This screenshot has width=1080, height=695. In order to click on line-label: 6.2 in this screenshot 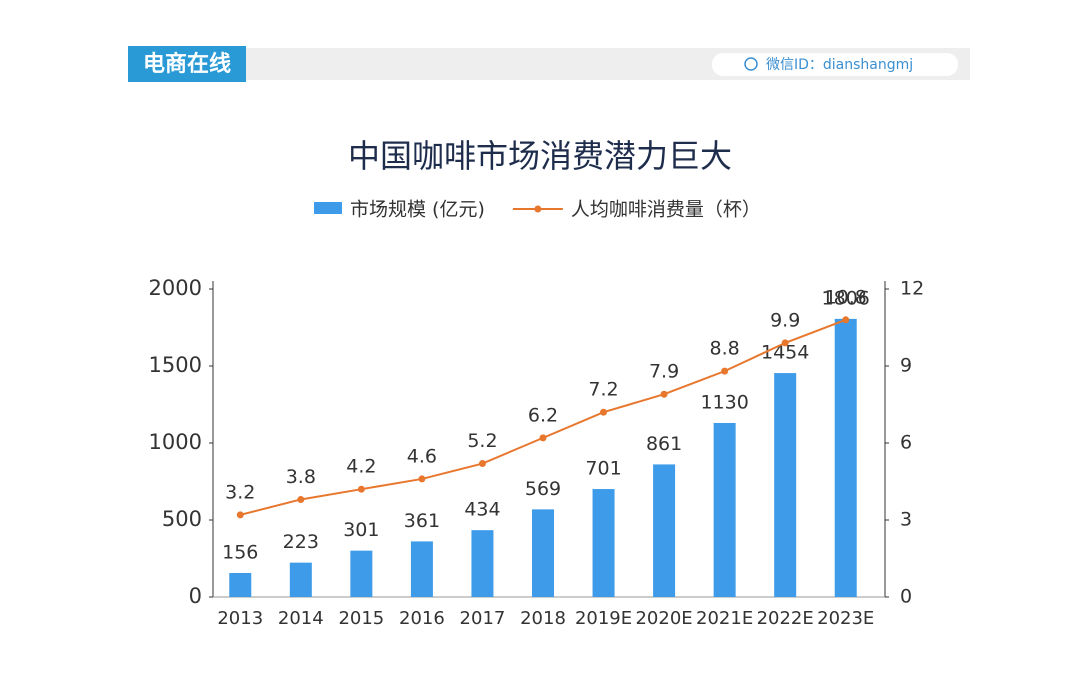, I will do `click(543, 415)`.